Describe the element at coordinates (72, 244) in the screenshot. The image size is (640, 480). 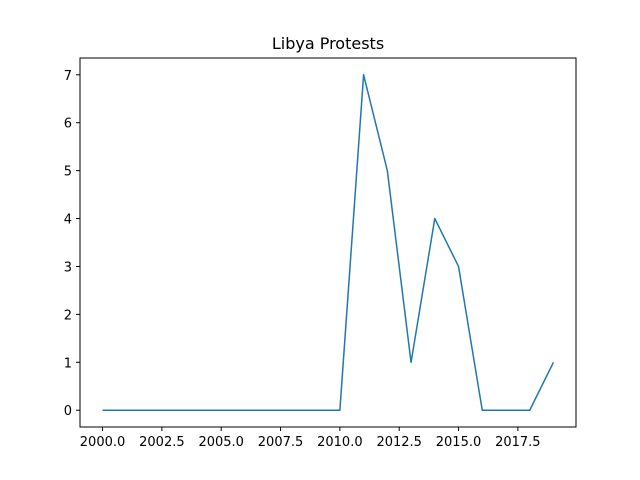
I see `y-axis: 0 1 2 3 4 5 6 7` at that location.